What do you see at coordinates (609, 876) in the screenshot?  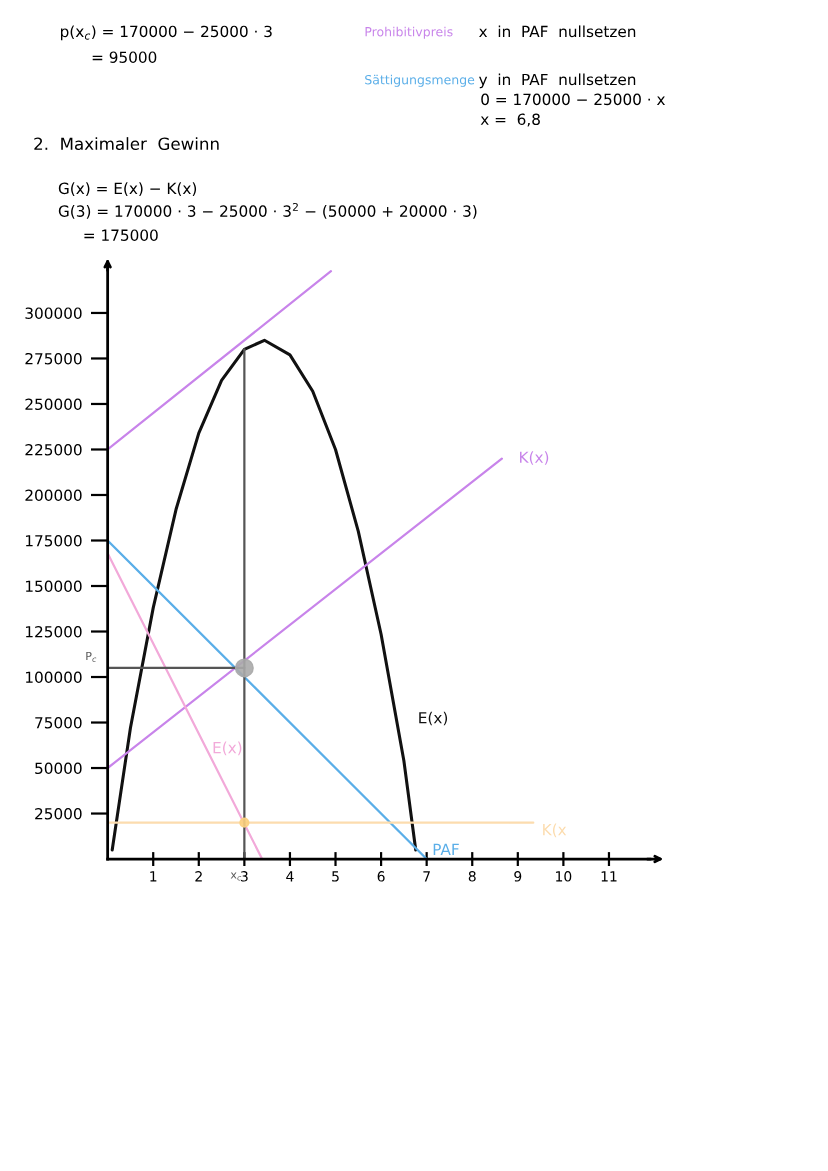 I see `x-tick-label: 11` at bounding box center [609, 876].